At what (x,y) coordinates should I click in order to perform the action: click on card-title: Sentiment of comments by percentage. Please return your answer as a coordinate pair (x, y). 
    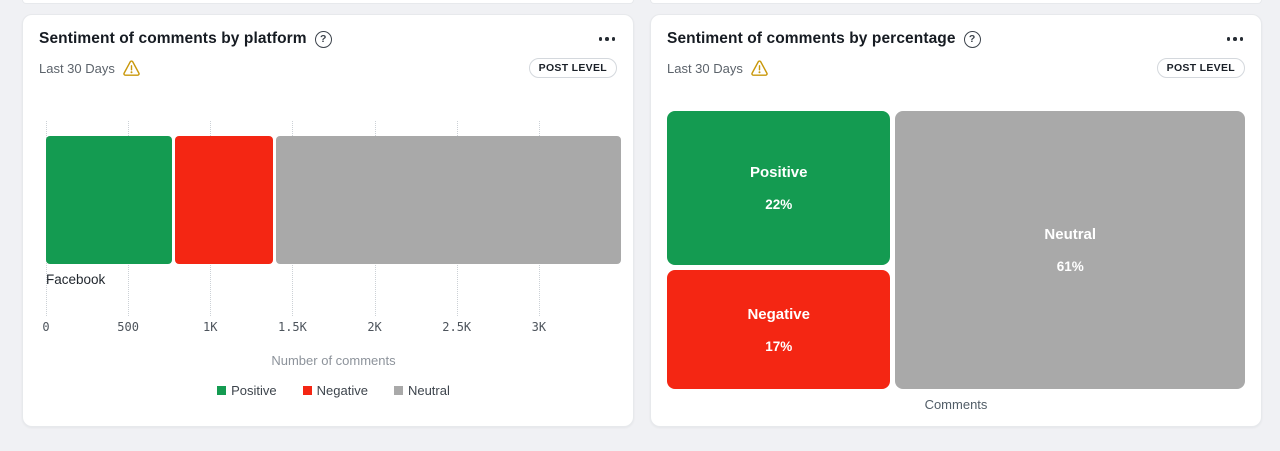
    Looking at the image, I should click on (811, 38).